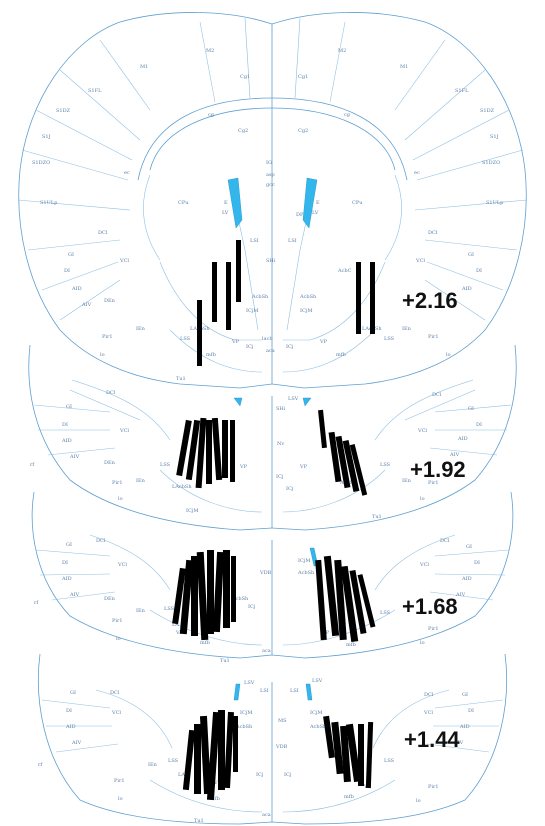  I want to click on atlas-label: VDB, so click(265, 573).